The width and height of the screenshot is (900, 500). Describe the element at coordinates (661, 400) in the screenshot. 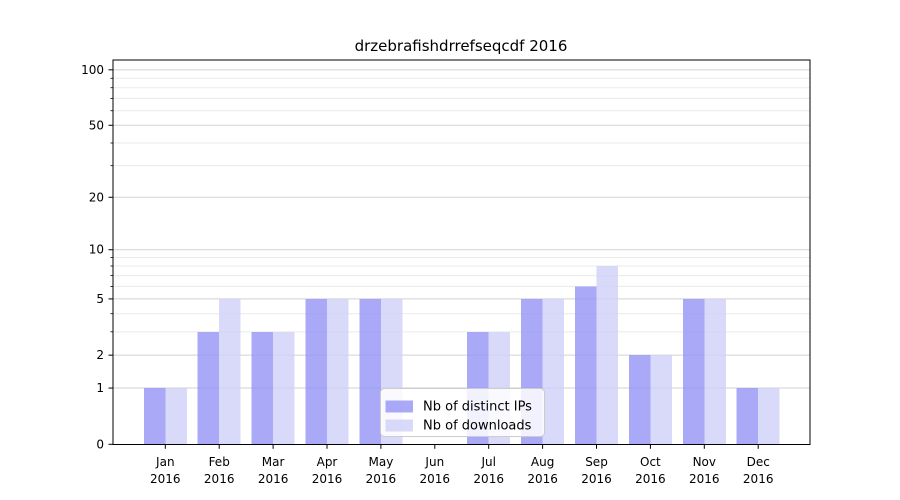

I see `bar-downloads-oct` at that location.